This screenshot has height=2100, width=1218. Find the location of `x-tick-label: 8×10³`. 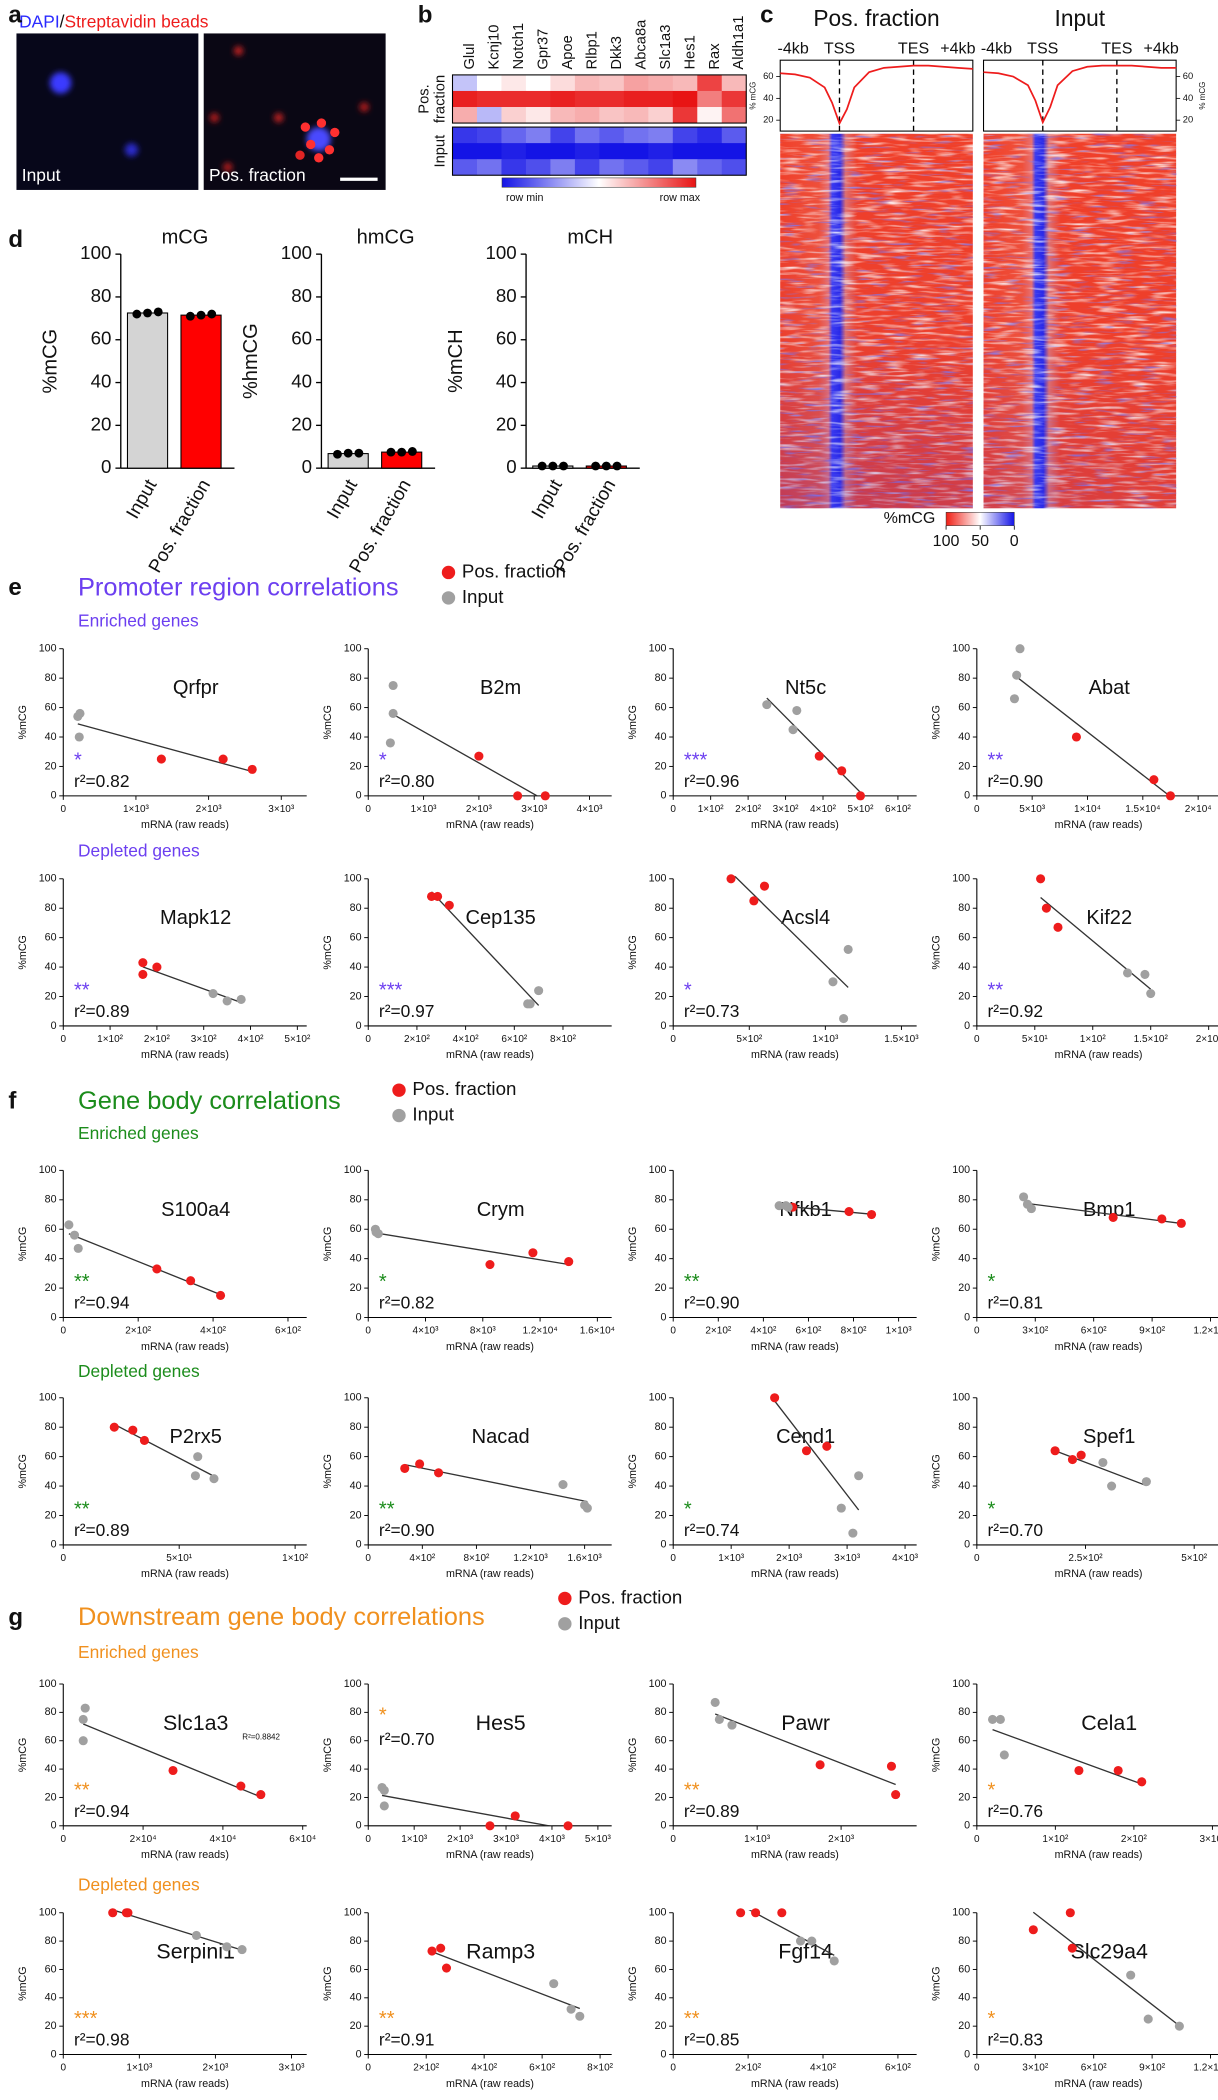

x-tick-label: 8×10³ is located at coordinates (483, 1331).